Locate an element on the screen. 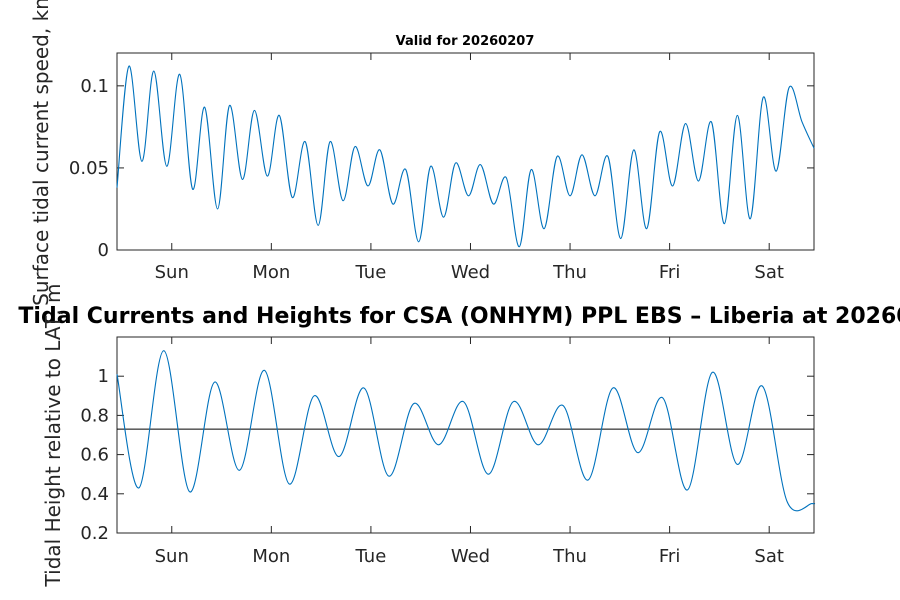  y-tick-label: 0 is located at coordinates (103, 250).